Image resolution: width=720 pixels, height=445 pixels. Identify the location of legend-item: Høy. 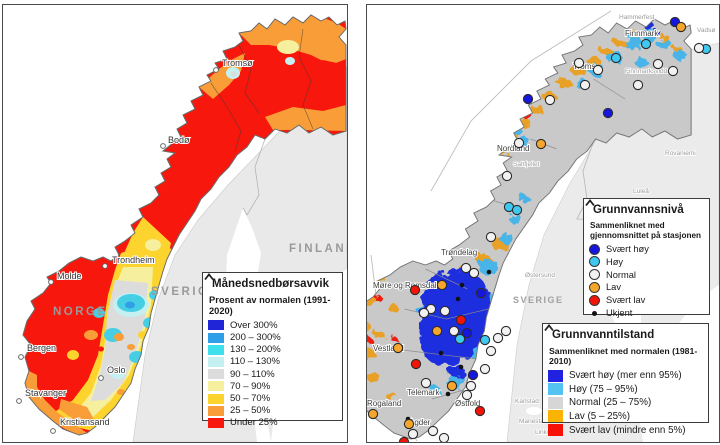
(646, 261).